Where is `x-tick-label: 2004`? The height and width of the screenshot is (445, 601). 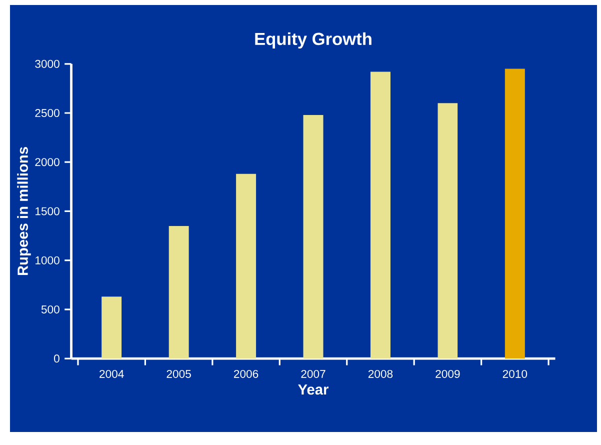
x-tick-label: 2004 is located at coordinates (112, 374).